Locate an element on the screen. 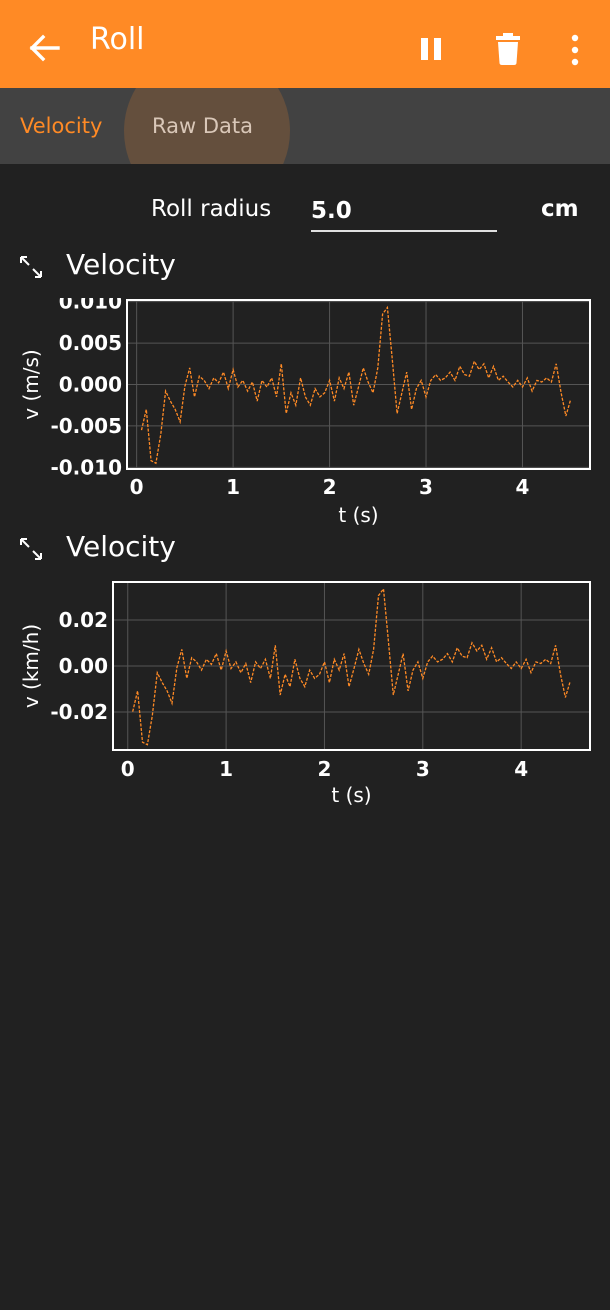 Image resolution: width=610 pixels, height=1310 pixels. y-tick-label: 0.02 is located at coordinates (83, 620).